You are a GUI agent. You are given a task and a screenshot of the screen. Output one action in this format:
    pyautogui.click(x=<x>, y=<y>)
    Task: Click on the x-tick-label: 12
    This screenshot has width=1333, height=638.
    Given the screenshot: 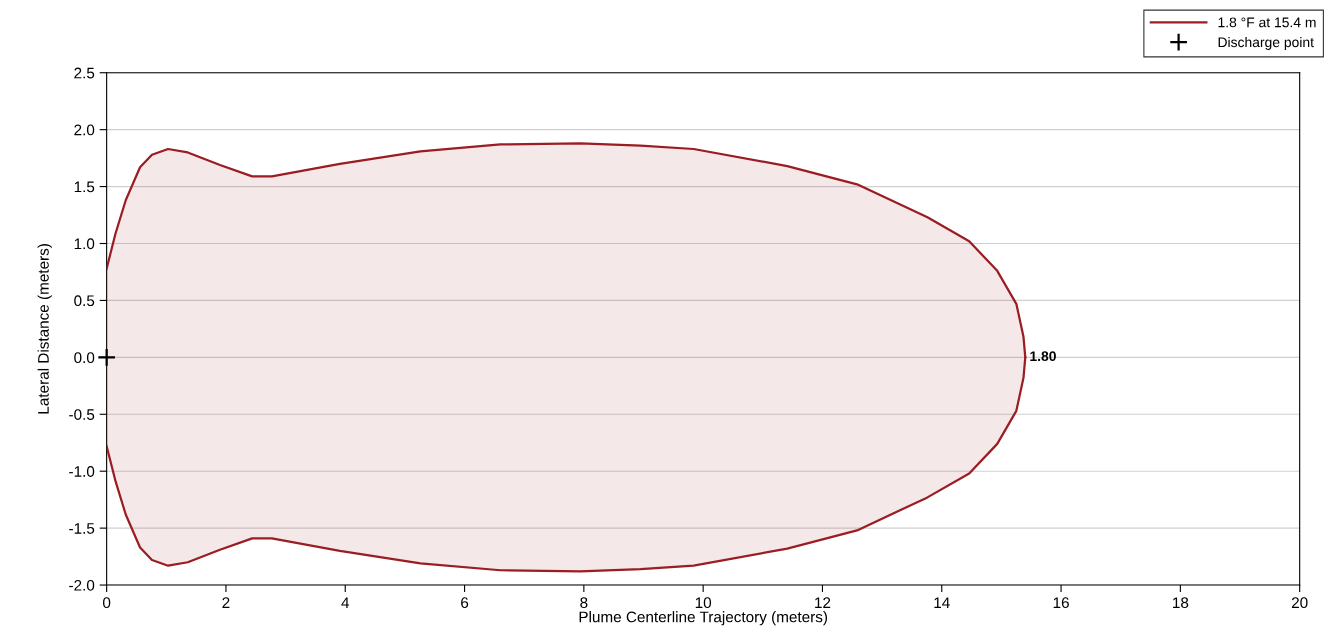 What is the action you would take?
    pyautogui.click(x=823, y=602)
    